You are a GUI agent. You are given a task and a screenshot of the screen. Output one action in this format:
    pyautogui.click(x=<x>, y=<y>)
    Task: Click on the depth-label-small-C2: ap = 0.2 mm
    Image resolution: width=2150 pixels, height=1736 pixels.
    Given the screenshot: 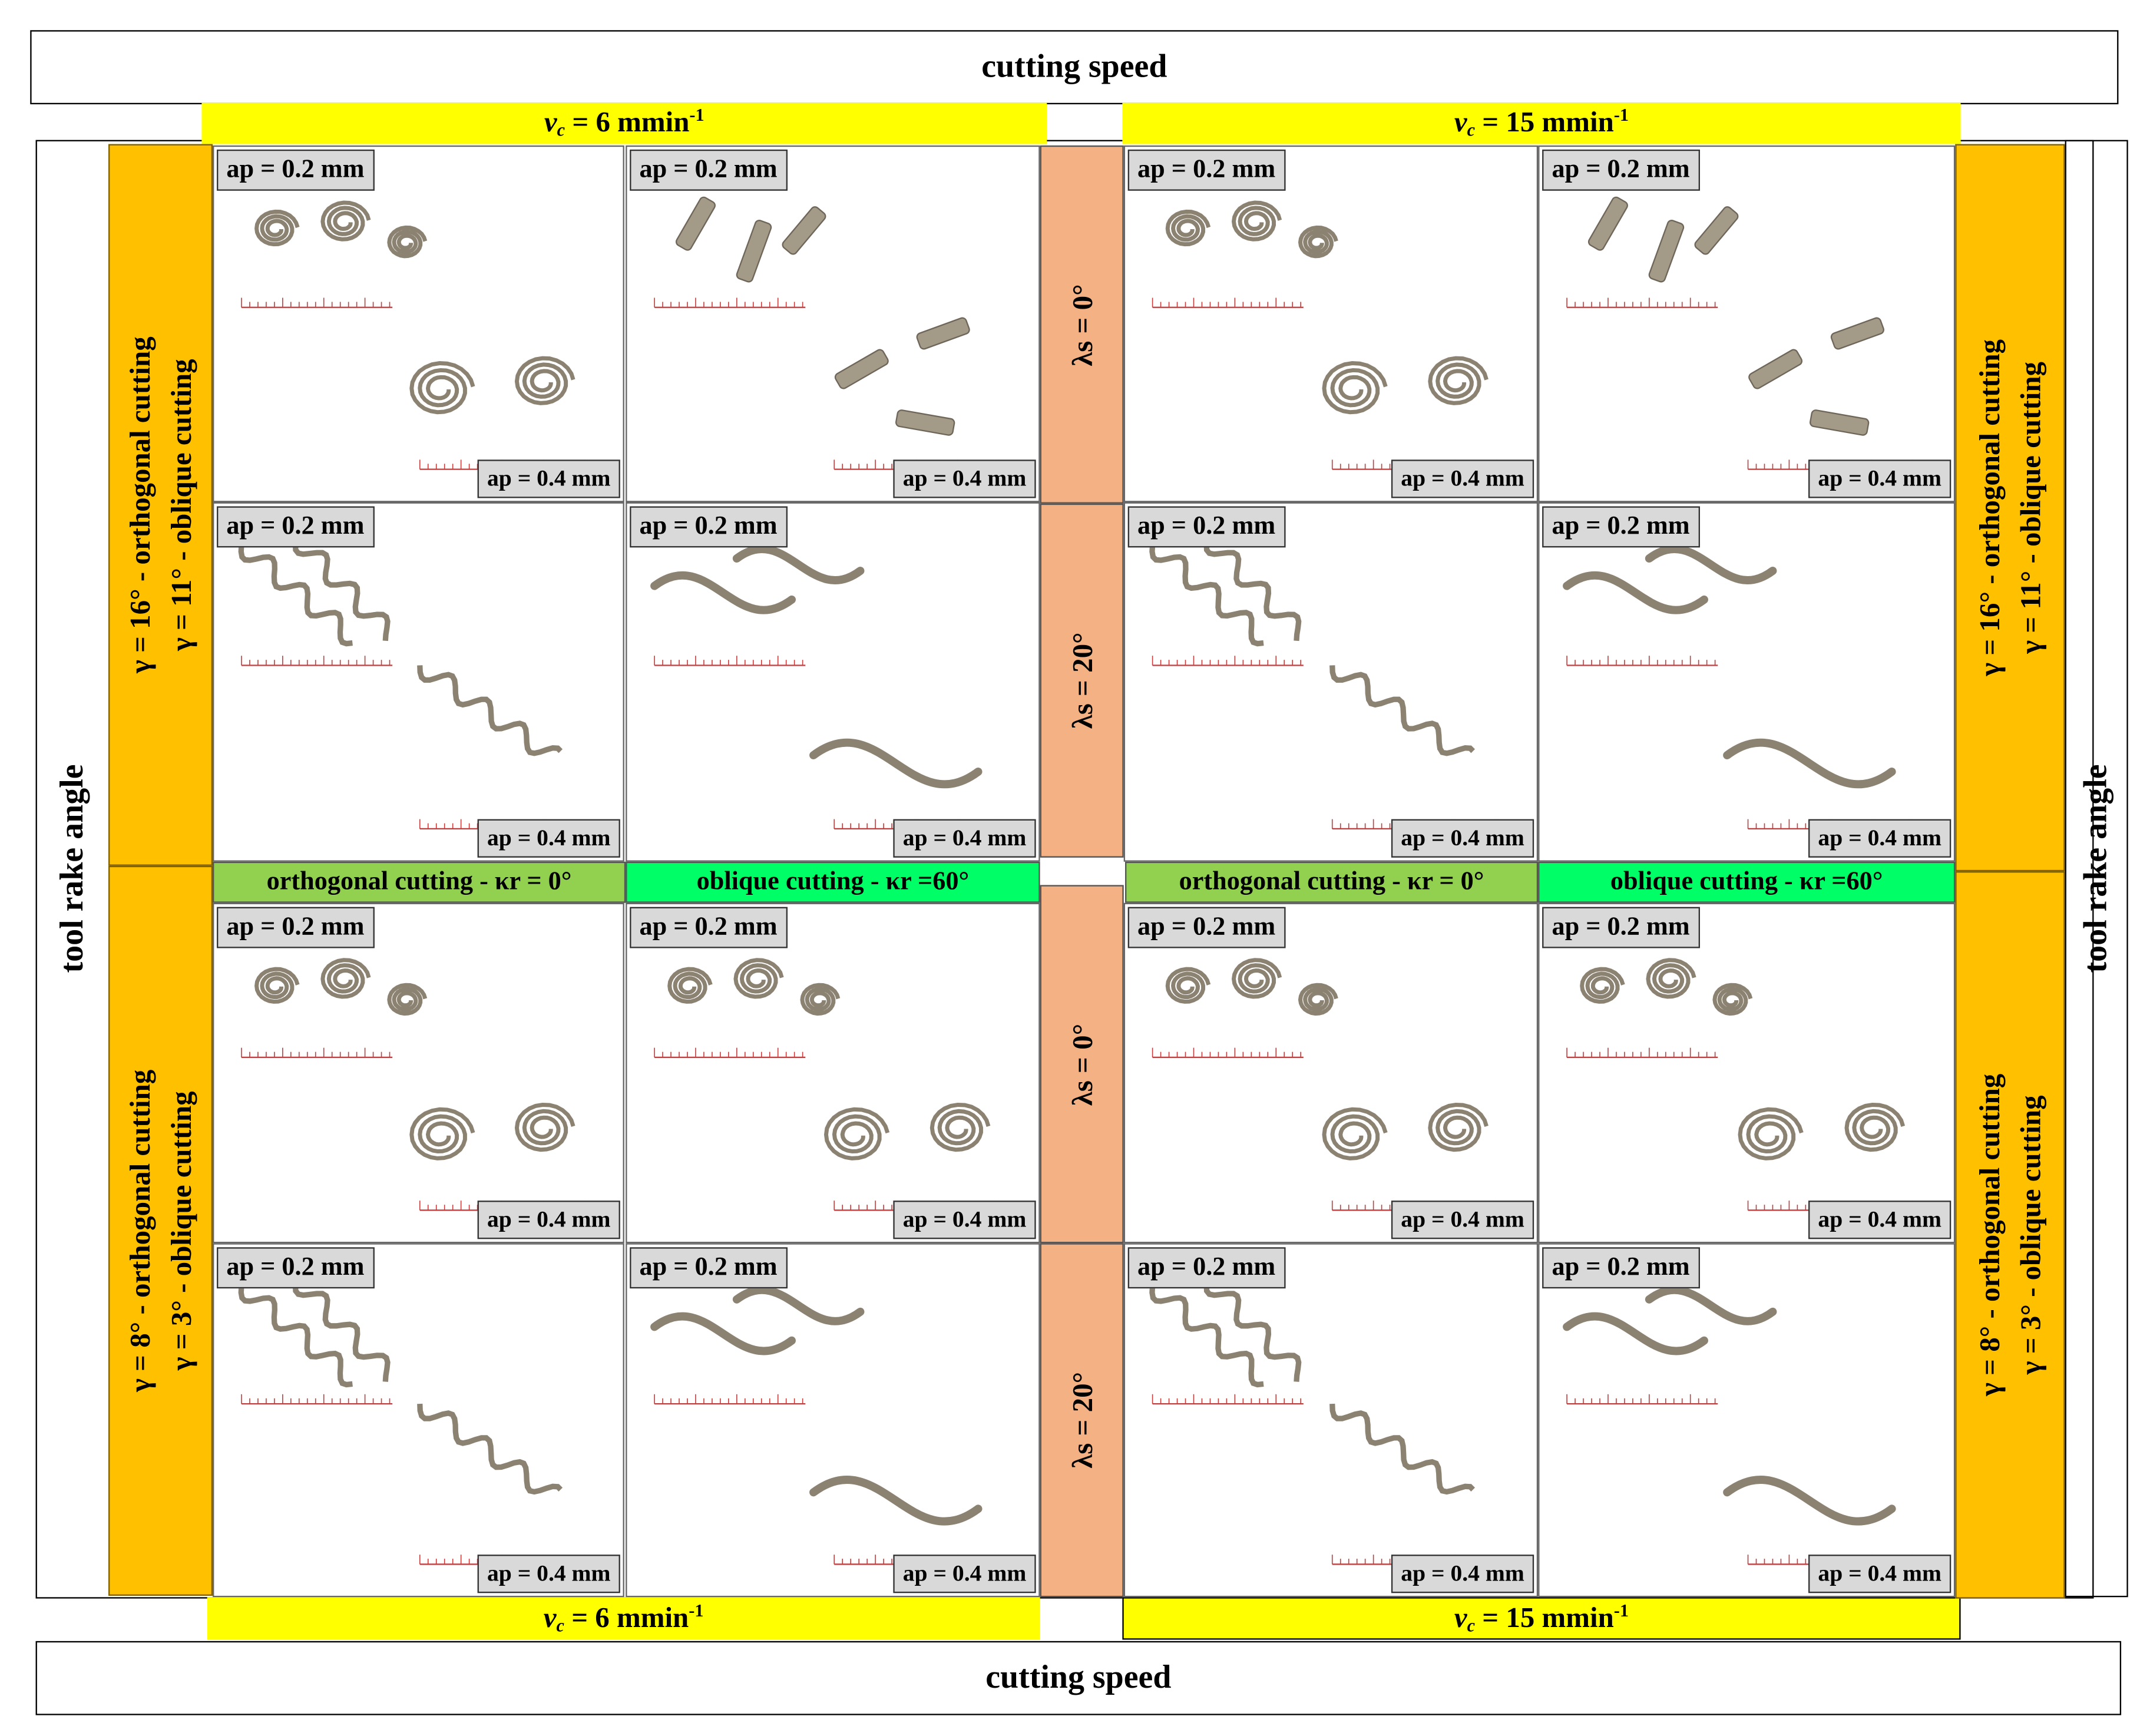 What is the action you would take?
    pyautogui.click(x=1206, y=527)
    